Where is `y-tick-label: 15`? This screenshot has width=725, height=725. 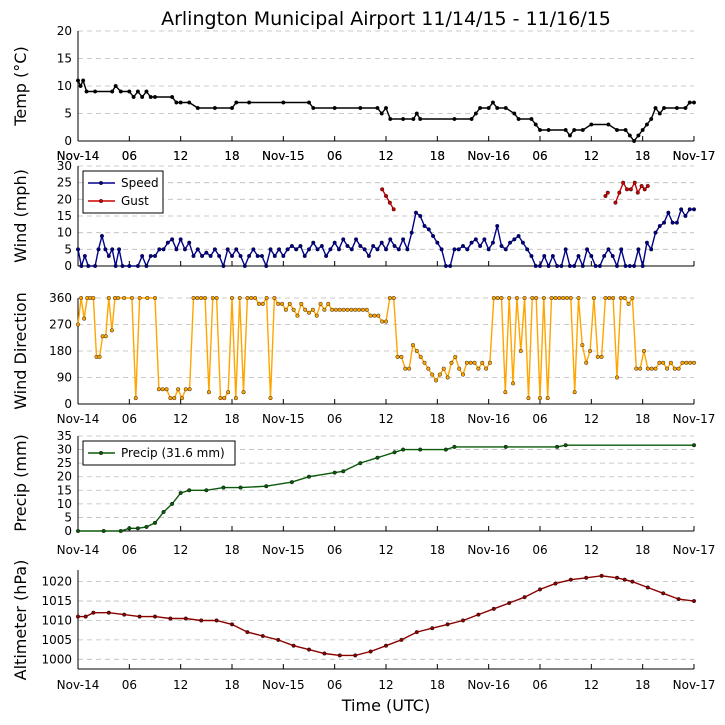 y-tick-label: 15 is located at coordinates (64, 490).